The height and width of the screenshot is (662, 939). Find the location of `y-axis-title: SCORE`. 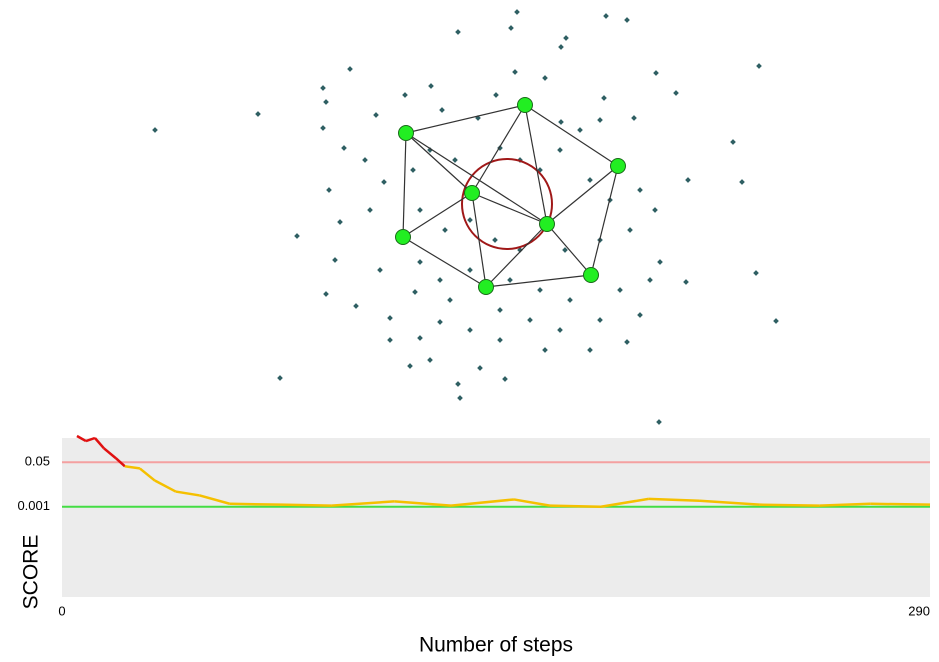

y-axis-title: SCORE is located at coordinates (31, 572).